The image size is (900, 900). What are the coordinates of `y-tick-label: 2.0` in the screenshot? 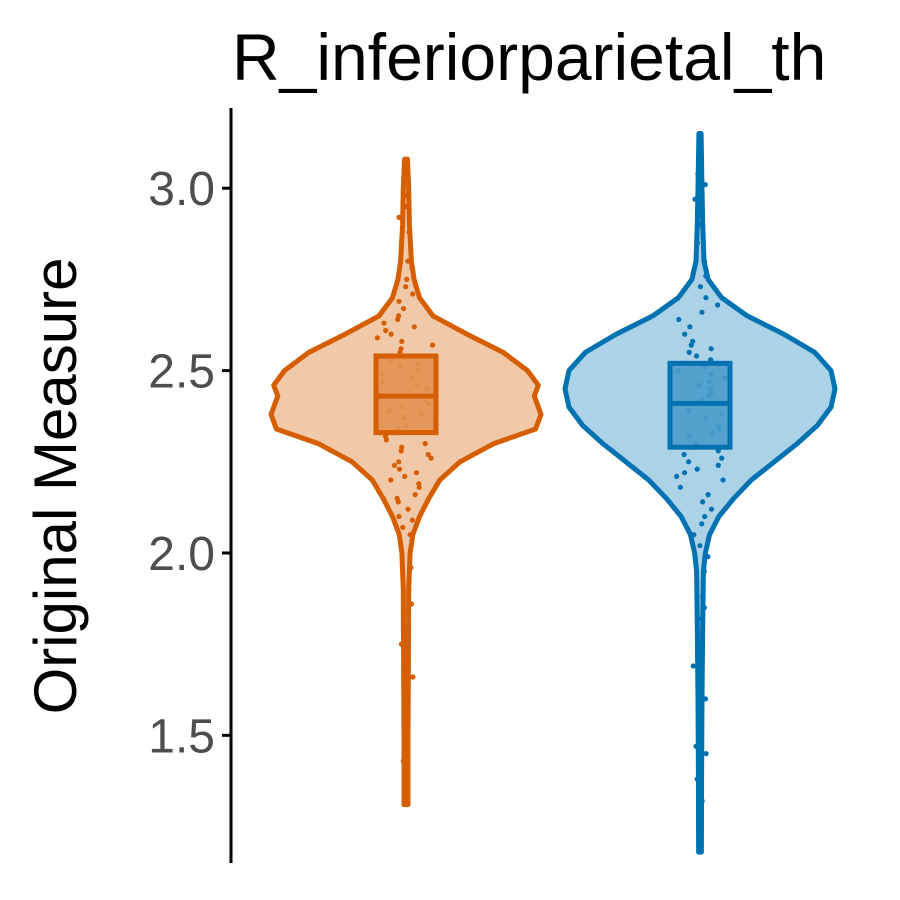 It's located at (181, 554).